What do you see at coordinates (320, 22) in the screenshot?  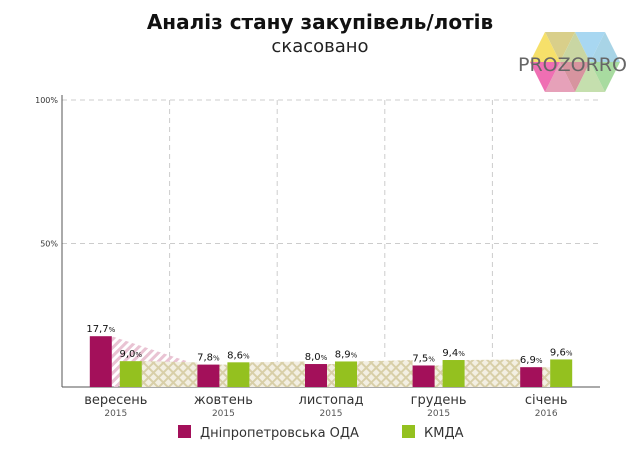 I see `chart-title: Аналіз стану закупівель/лотів` at bounding box center [320, 22].